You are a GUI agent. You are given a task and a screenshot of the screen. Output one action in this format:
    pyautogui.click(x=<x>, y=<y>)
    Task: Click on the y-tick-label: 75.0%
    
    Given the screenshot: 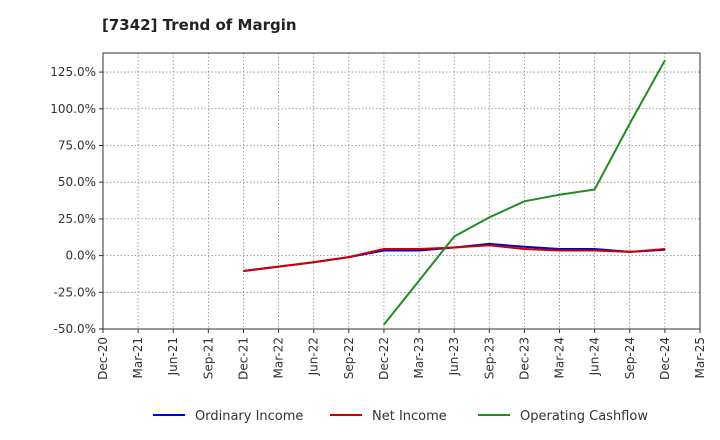 What is the action you would take?
    pyautogui.click(x=77, y=145)
    